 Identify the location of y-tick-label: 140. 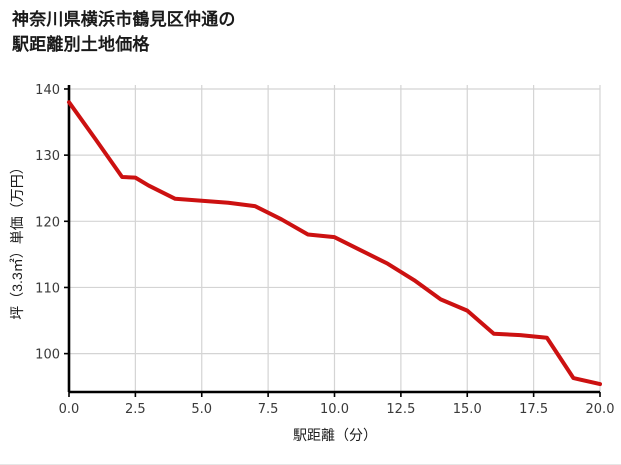
(47, 90).